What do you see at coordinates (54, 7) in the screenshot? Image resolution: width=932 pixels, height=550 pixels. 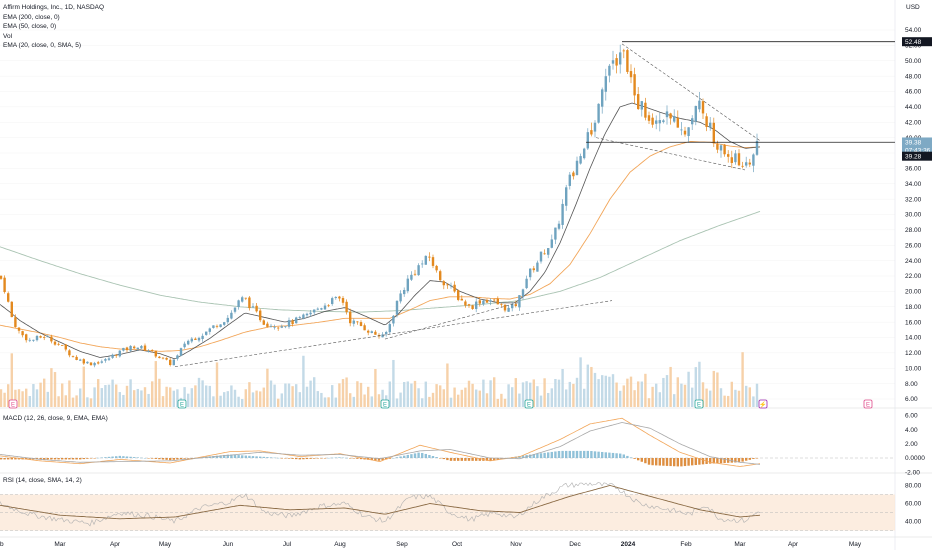 I see `chart-title: Affirm Holdings, Inc., 1D, NASDAQ` at bounding box center [54, 7].